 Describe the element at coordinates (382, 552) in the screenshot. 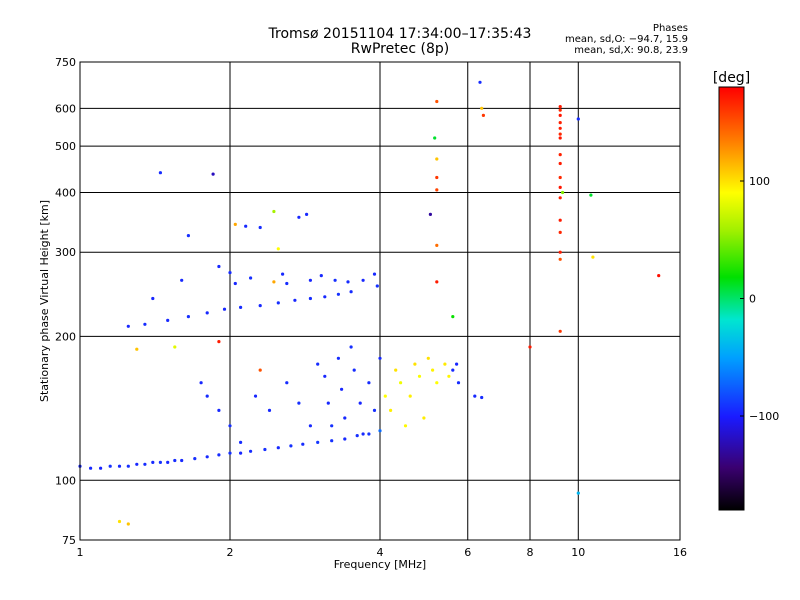

I see `x-axis-ticks: 1 2 4 6 8 10 16` at that location.